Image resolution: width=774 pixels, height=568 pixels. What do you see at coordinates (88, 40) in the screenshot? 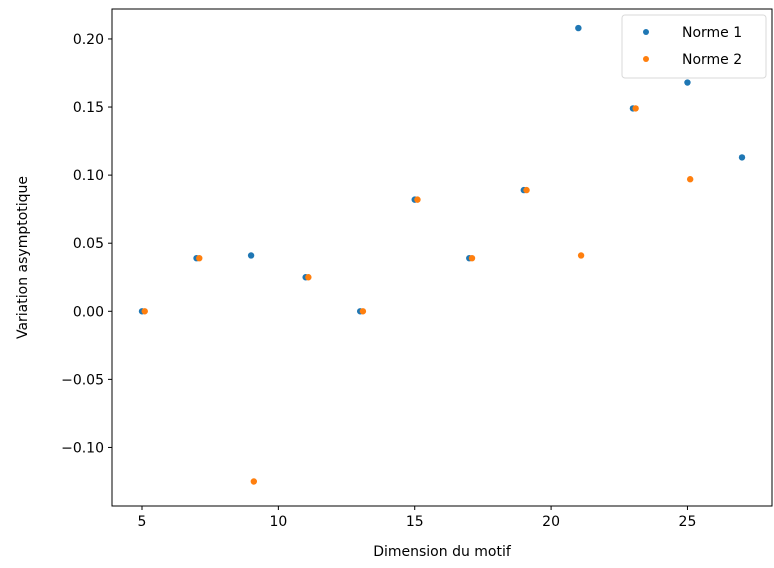
I see `y-tick-label: 0.20` at bounding box center [88, 40].